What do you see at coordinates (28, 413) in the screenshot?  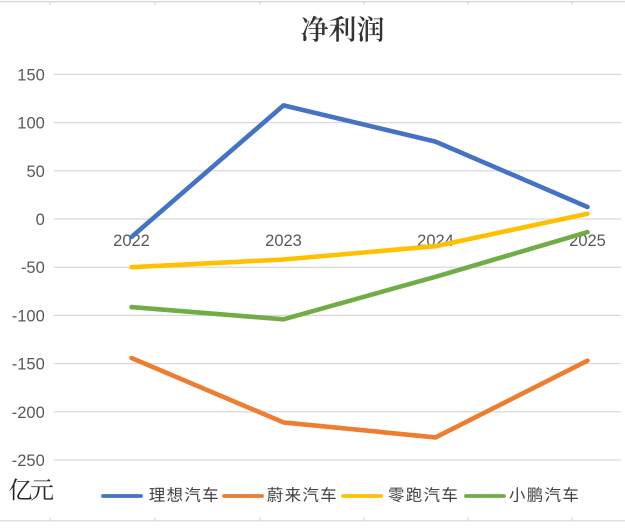 I see `svg-text: -200` at bounding box center [28, 413].